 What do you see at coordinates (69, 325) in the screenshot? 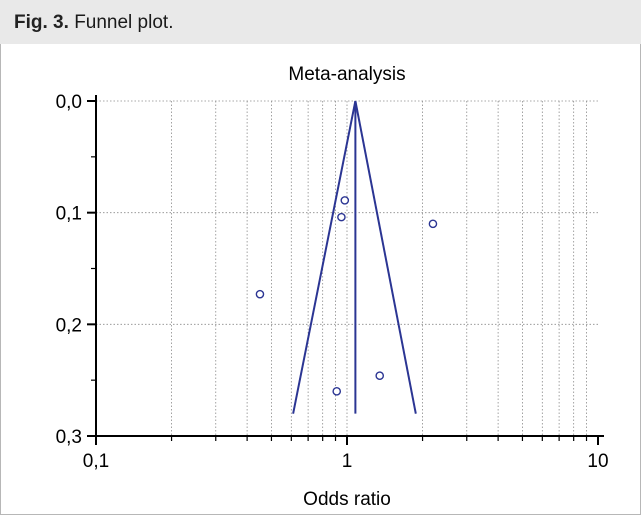
I see `y-tick-label: 0,2` at bounding box center [69, 325].